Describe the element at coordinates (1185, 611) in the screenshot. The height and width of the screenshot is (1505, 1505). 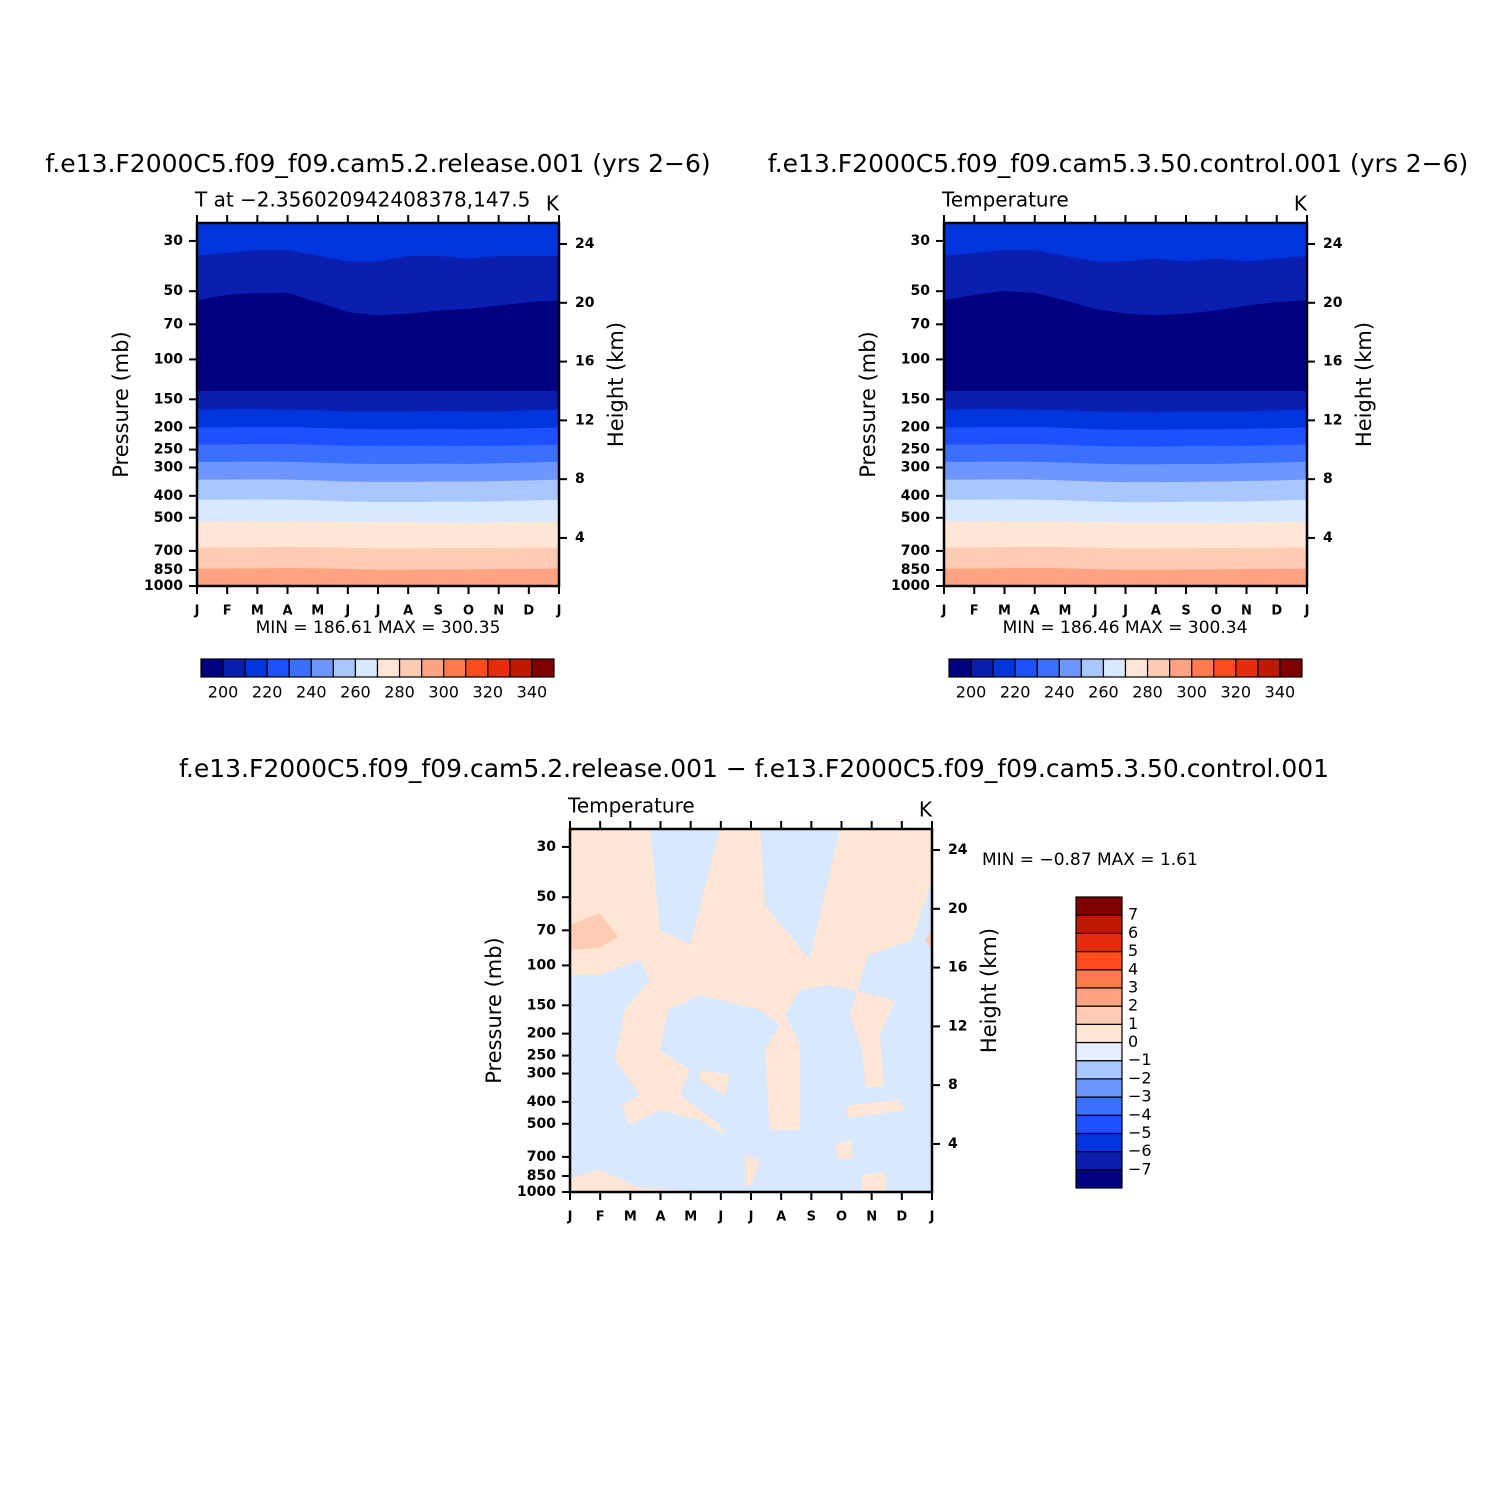
I see `x-tick-label: S` at that location.